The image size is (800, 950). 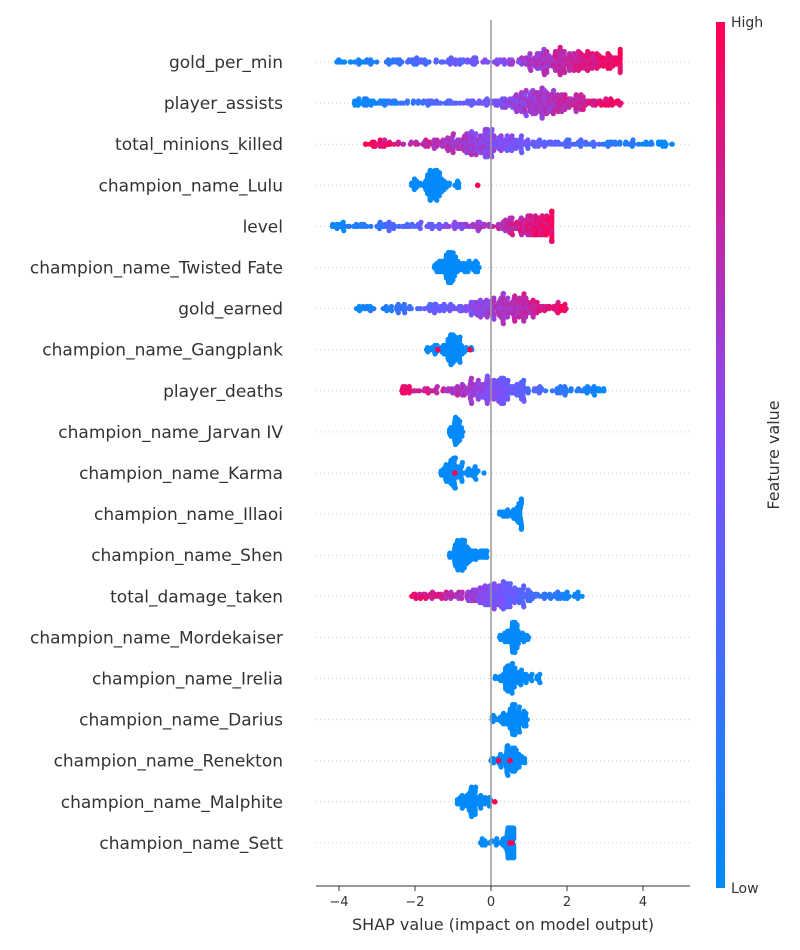 I want to click on feature-label: champion_name_Illaoi, so click(x=188, y=515).